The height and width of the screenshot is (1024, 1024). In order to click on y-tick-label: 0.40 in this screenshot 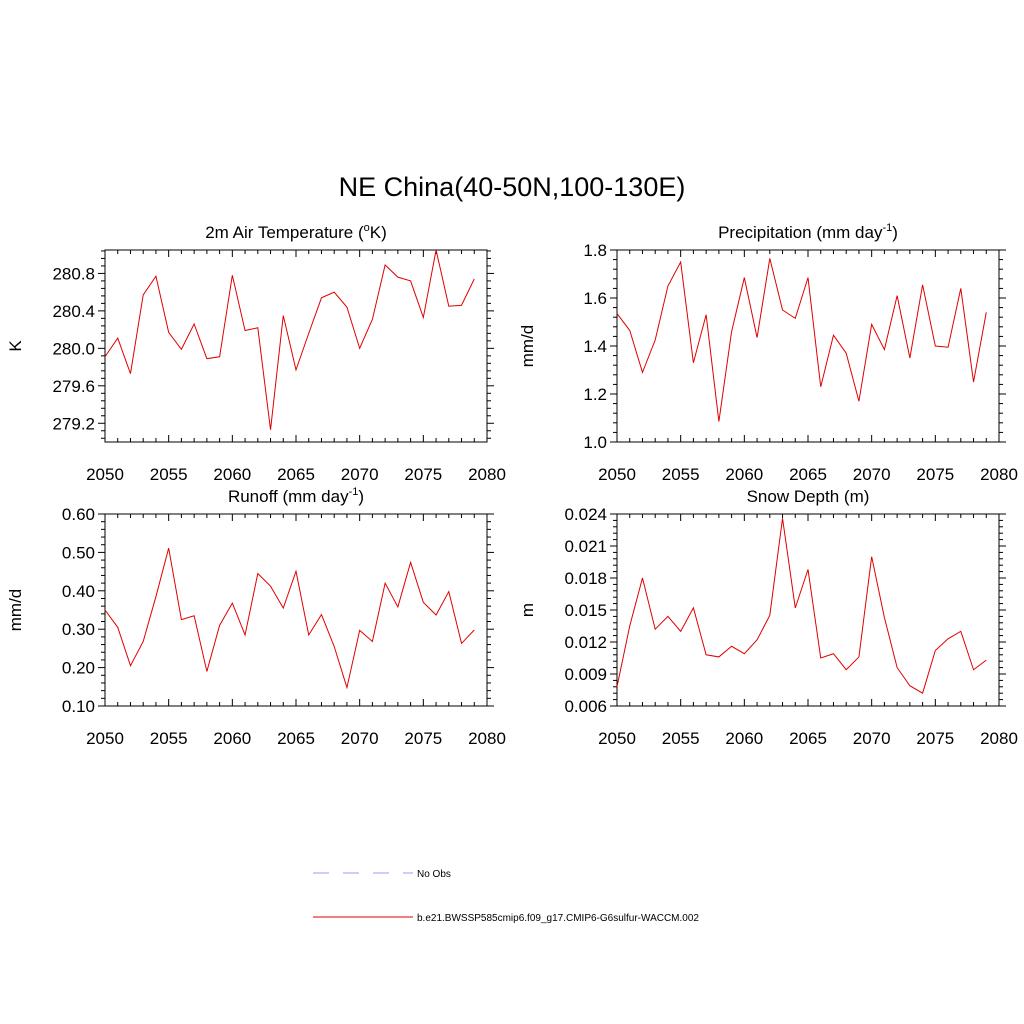, I will do `click(78, 591)`.